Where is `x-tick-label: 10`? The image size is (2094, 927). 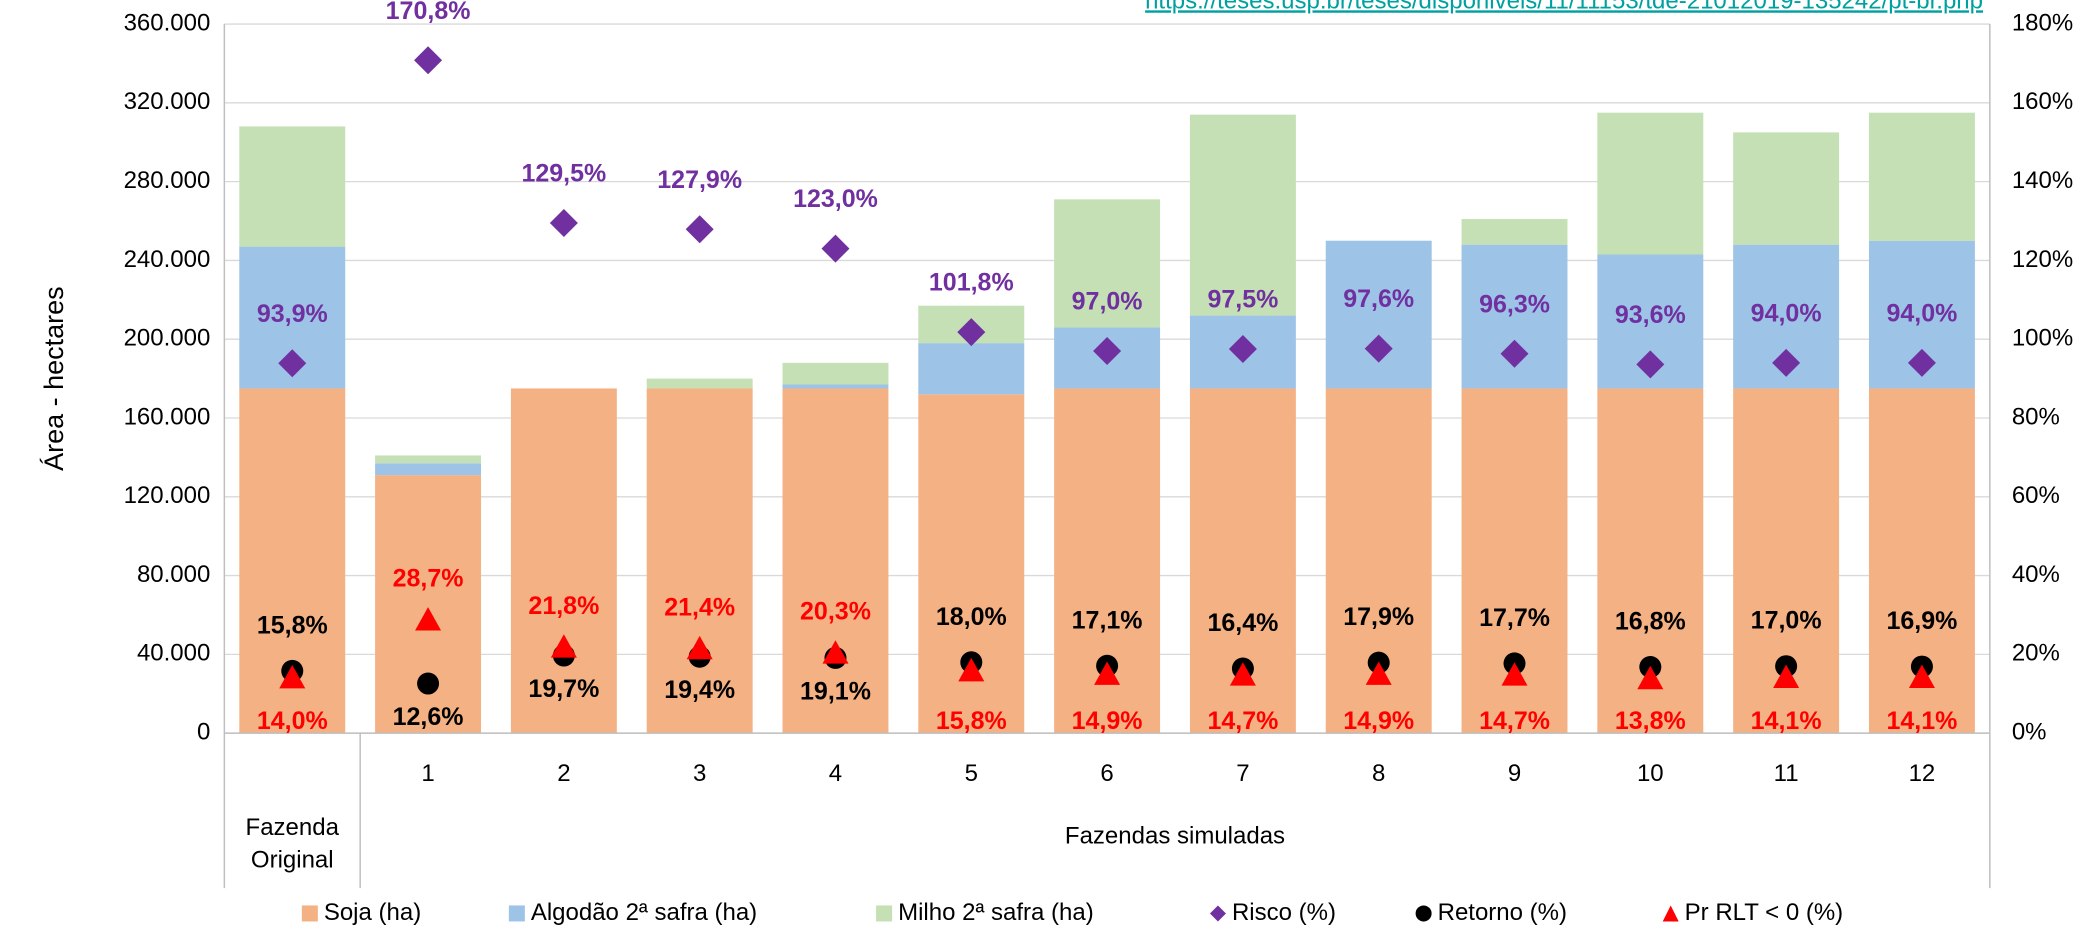
x-tick-label: 10 is located at coordinates (1650, 773).